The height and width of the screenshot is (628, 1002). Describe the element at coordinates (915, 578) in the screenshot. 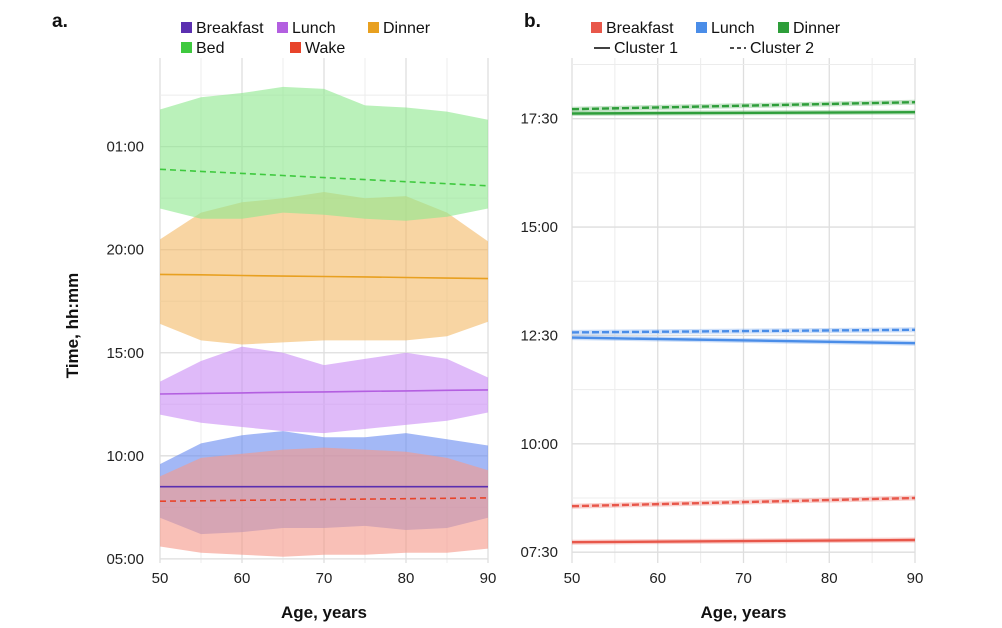

I see `x-tick-label-b: 90` at that location.